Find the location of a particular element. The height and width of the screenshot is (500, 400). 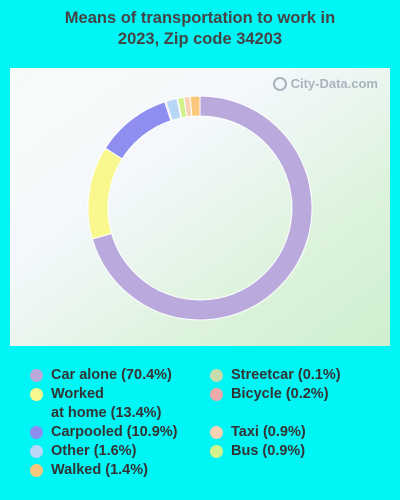

legend-label-bicycle: Bicycle (0.2%) is located at coordinates (280, 394).